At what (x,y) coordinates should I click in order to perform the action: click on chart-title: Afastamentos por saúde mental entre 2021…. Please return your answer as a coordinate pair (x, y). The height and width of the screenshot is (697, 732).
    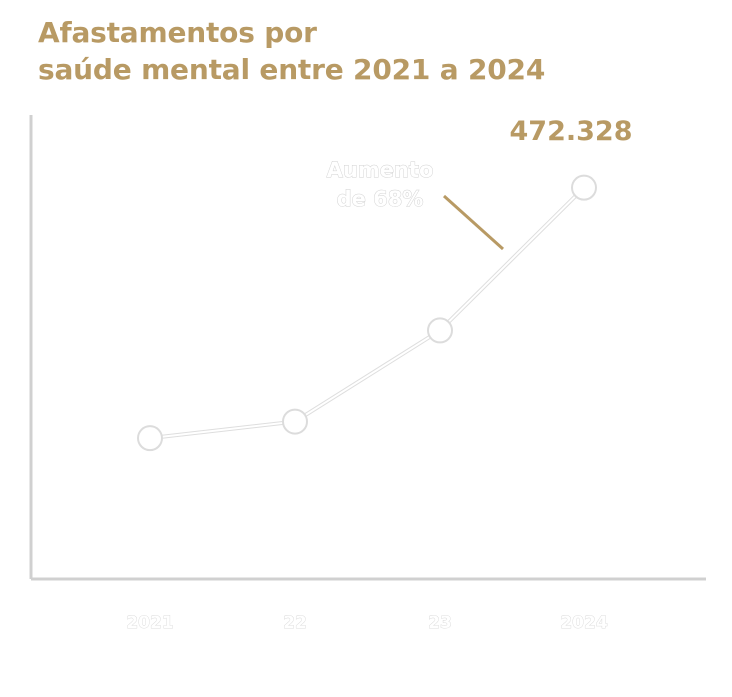
    Looking at the image, I should click on (291, 51).